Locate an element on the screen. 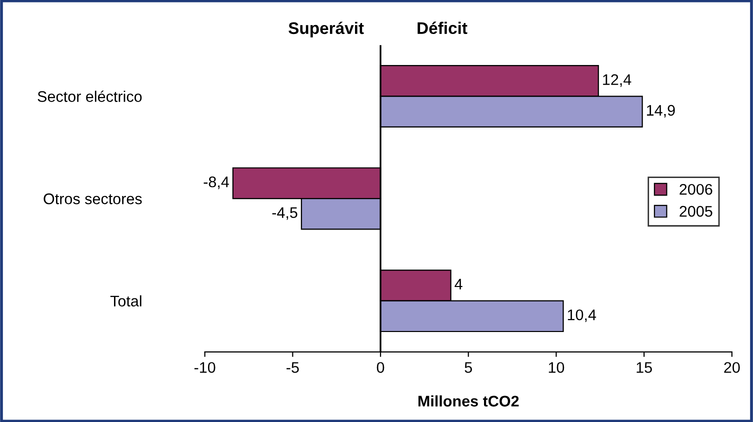 The width and height of the screenshot is (753, 422). x-axis-title: Millones tCO2 is located at coordinates (468, 401).